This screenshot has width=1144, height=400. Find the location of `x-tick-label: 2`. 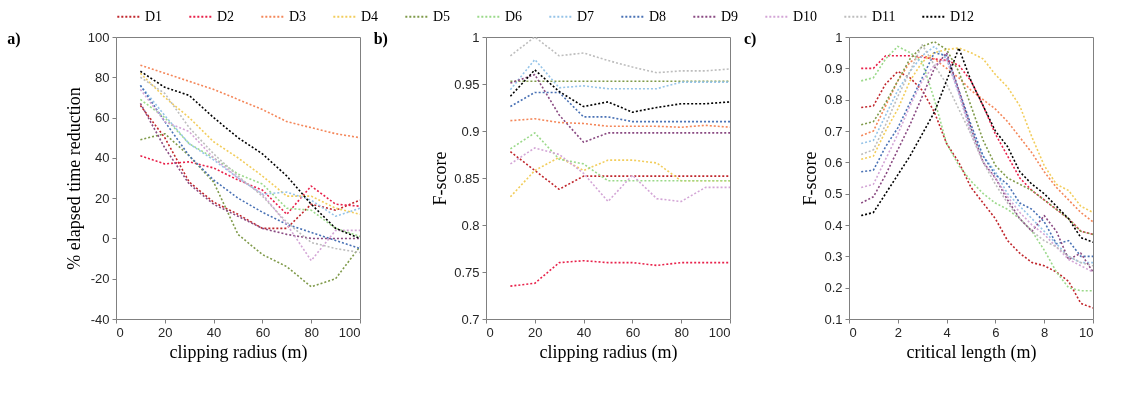

x-tick-label: 2 is located at coordinates (898, 332).